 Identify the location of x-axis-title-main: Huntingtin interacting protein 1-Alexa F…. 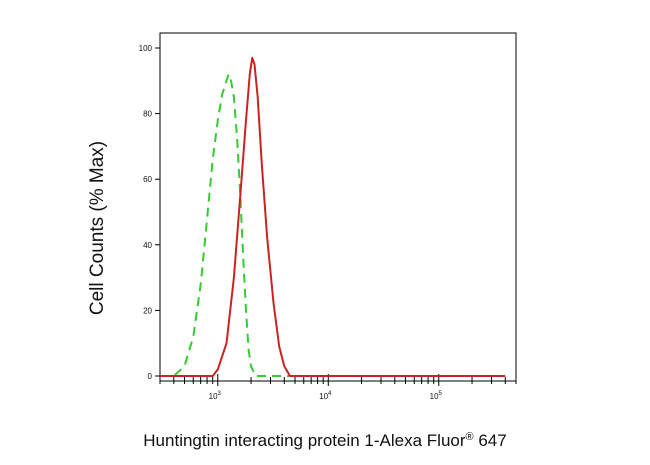
(304, 440).